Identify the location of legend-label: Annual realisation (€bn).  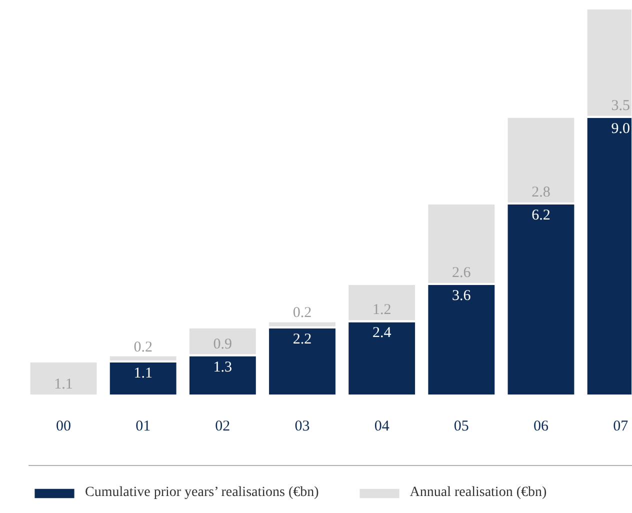
(478, 493).